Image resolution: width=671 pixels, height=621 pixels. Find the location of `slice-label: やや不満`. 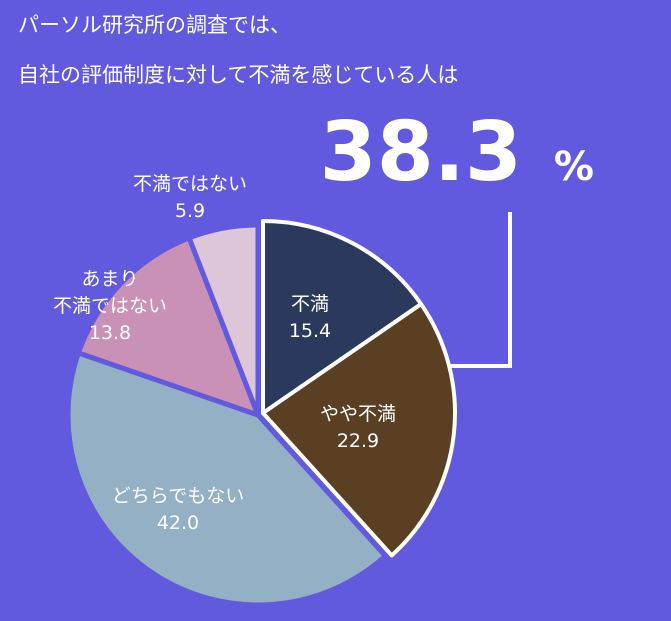

slice-label: やや不満 is located at coordinates (358, 414).